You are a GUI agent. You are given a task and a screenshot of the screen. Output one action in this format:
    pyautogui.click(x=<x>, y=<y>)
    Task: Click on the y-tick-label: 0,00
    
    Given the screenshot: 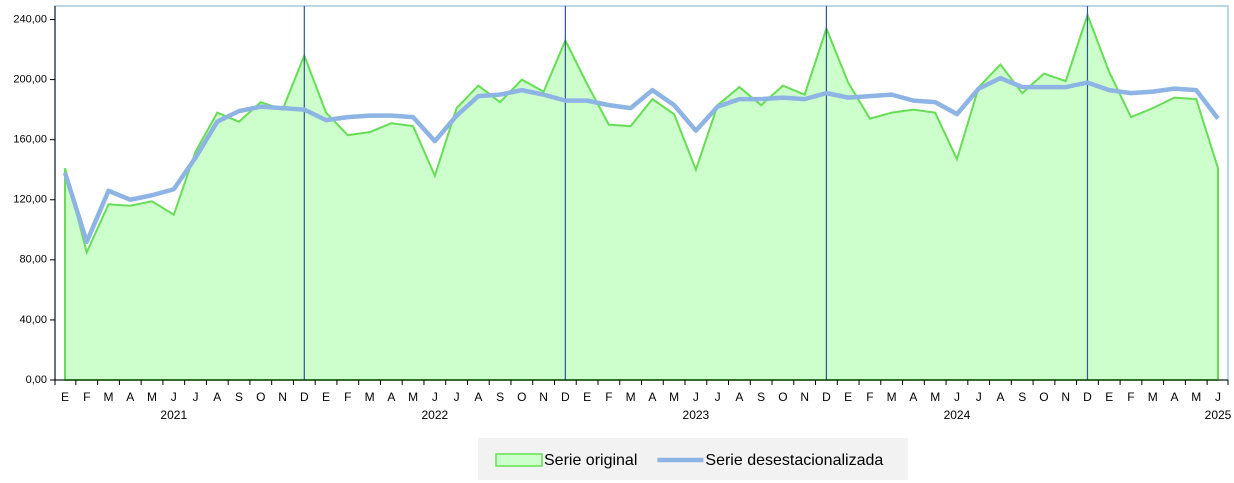 What is the action you would take?
    pyautogui.click(x=36, y=380)
    